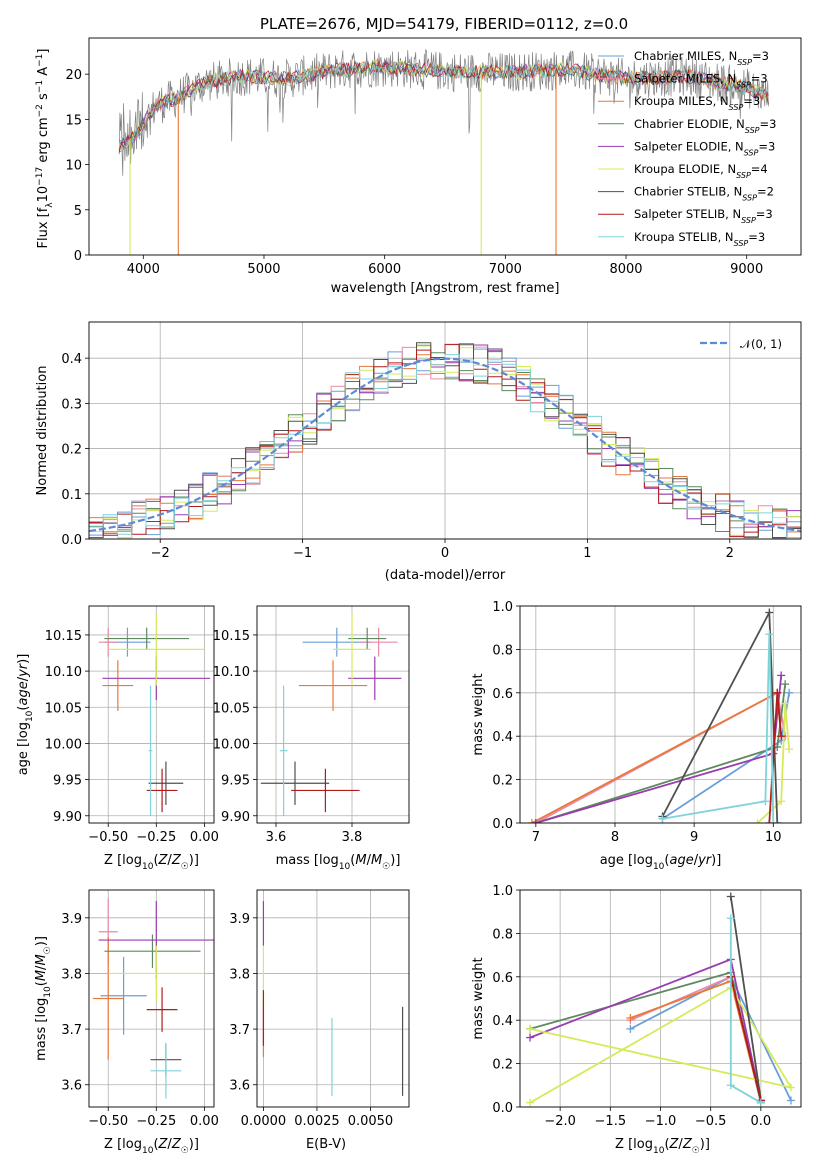  What do you see at coordinates (703, 216) in the screenshot?
I see `legend-label: Salpeter STELIB, NSSP=3` at bounding box center [703, 216].